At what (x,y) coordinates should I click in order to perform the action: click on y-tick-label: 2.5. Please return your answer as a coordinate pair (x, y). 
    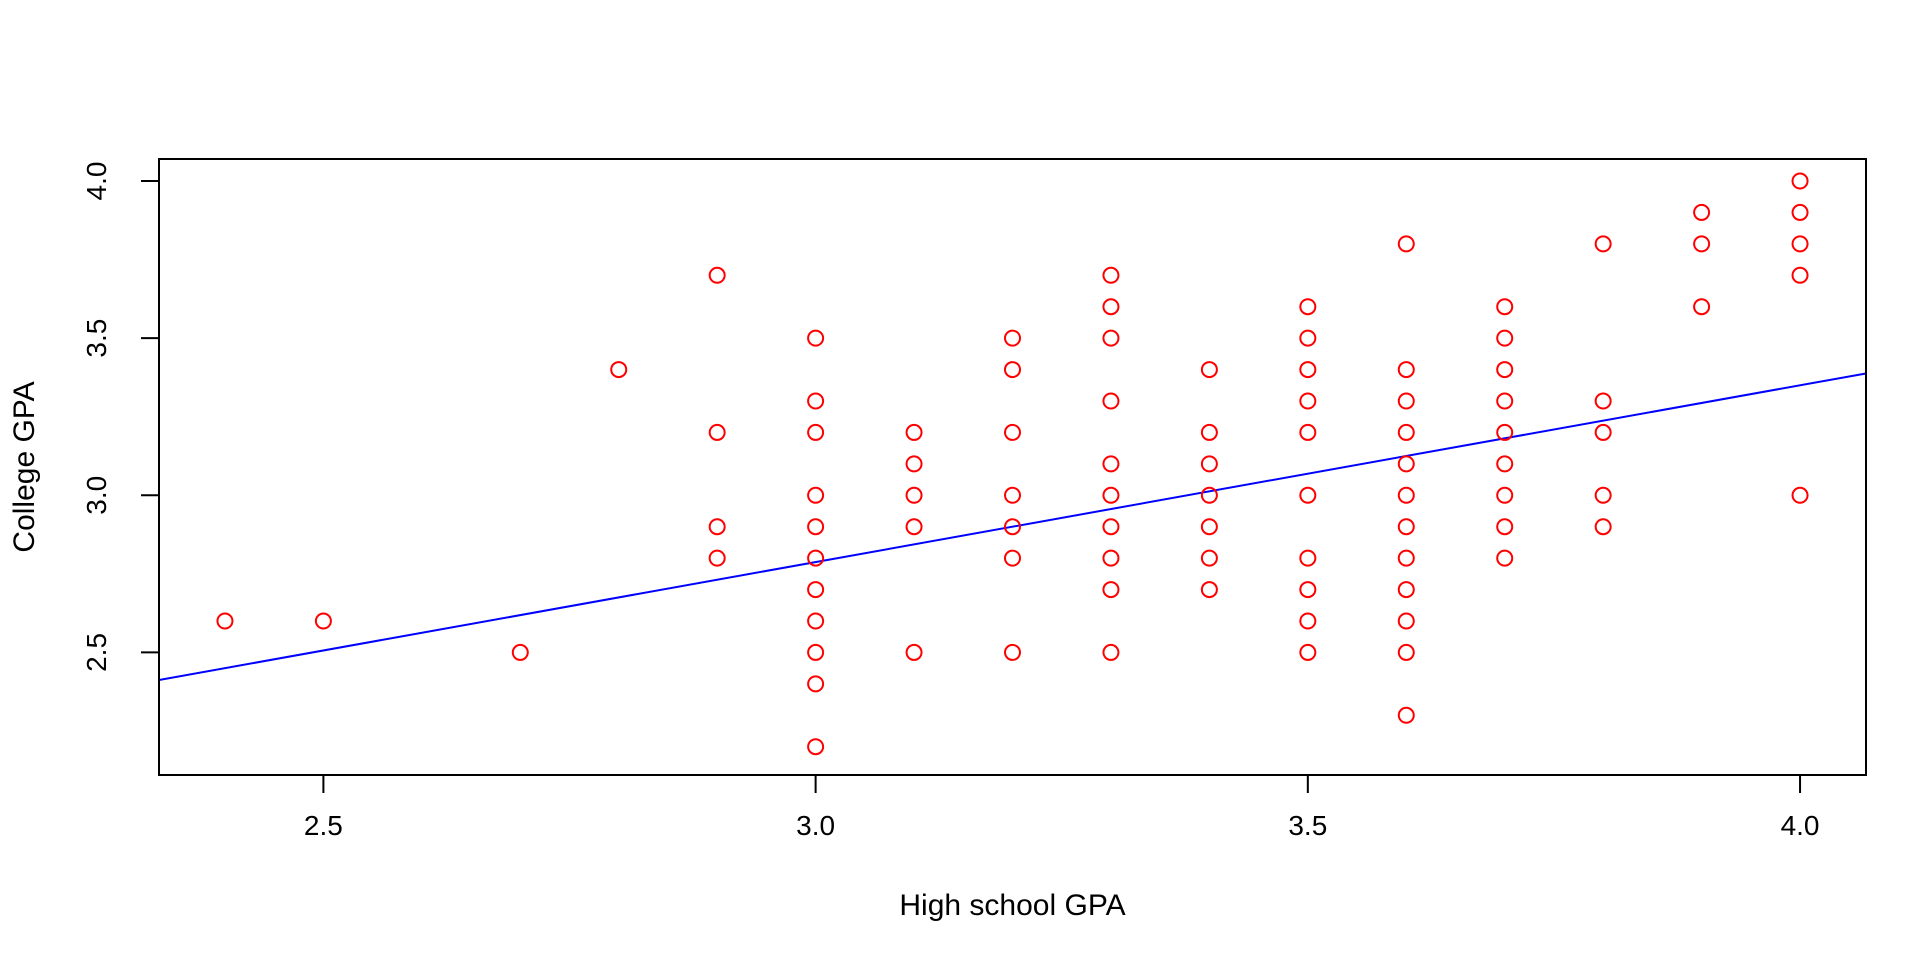
    Looking at the image, I should click on (96, 652).